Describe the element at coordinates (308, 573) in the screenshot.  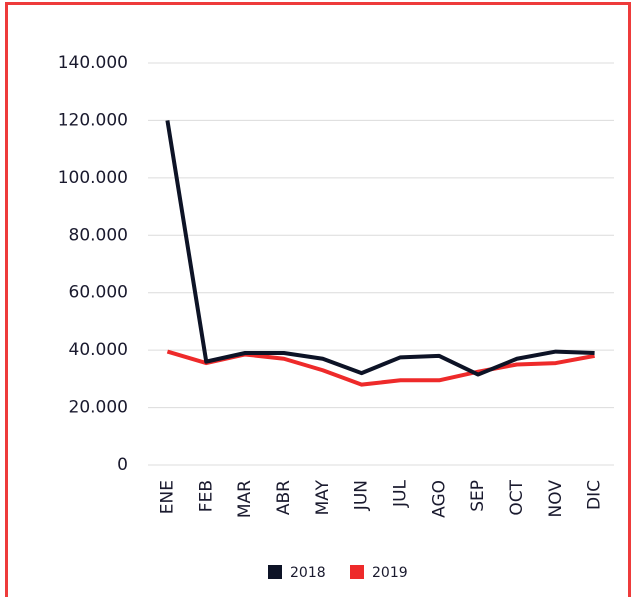
I see `legend-label: 2018` at that location.